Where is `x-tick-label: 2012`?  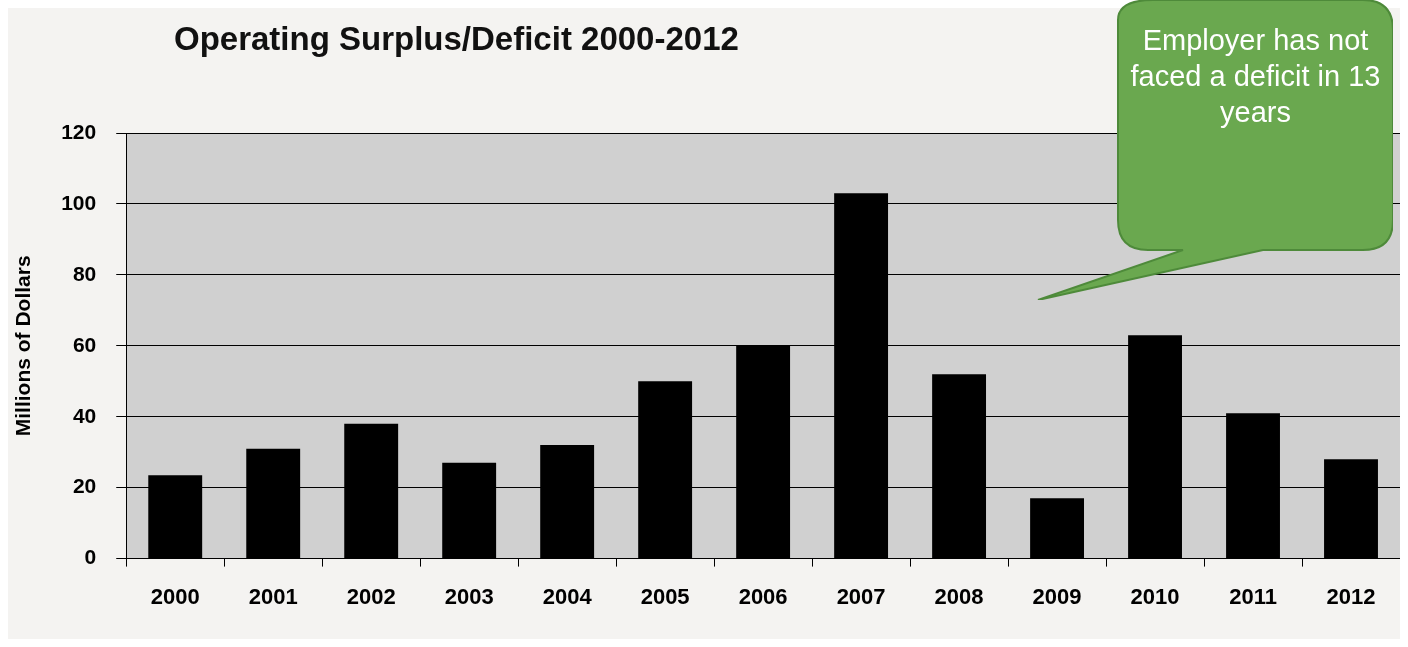 x-tick-label: 2012 is located at coordinates (1351, 596).